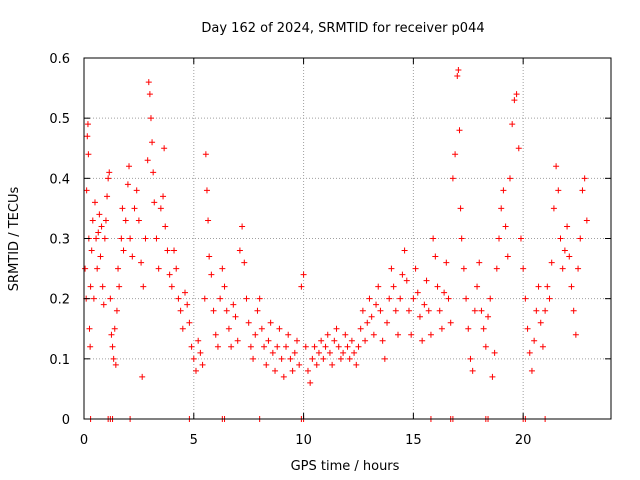 Image resolution: width=640 pixels, height=480 pixels. I want to click on x-tick-label: 0, so click(84, 440).